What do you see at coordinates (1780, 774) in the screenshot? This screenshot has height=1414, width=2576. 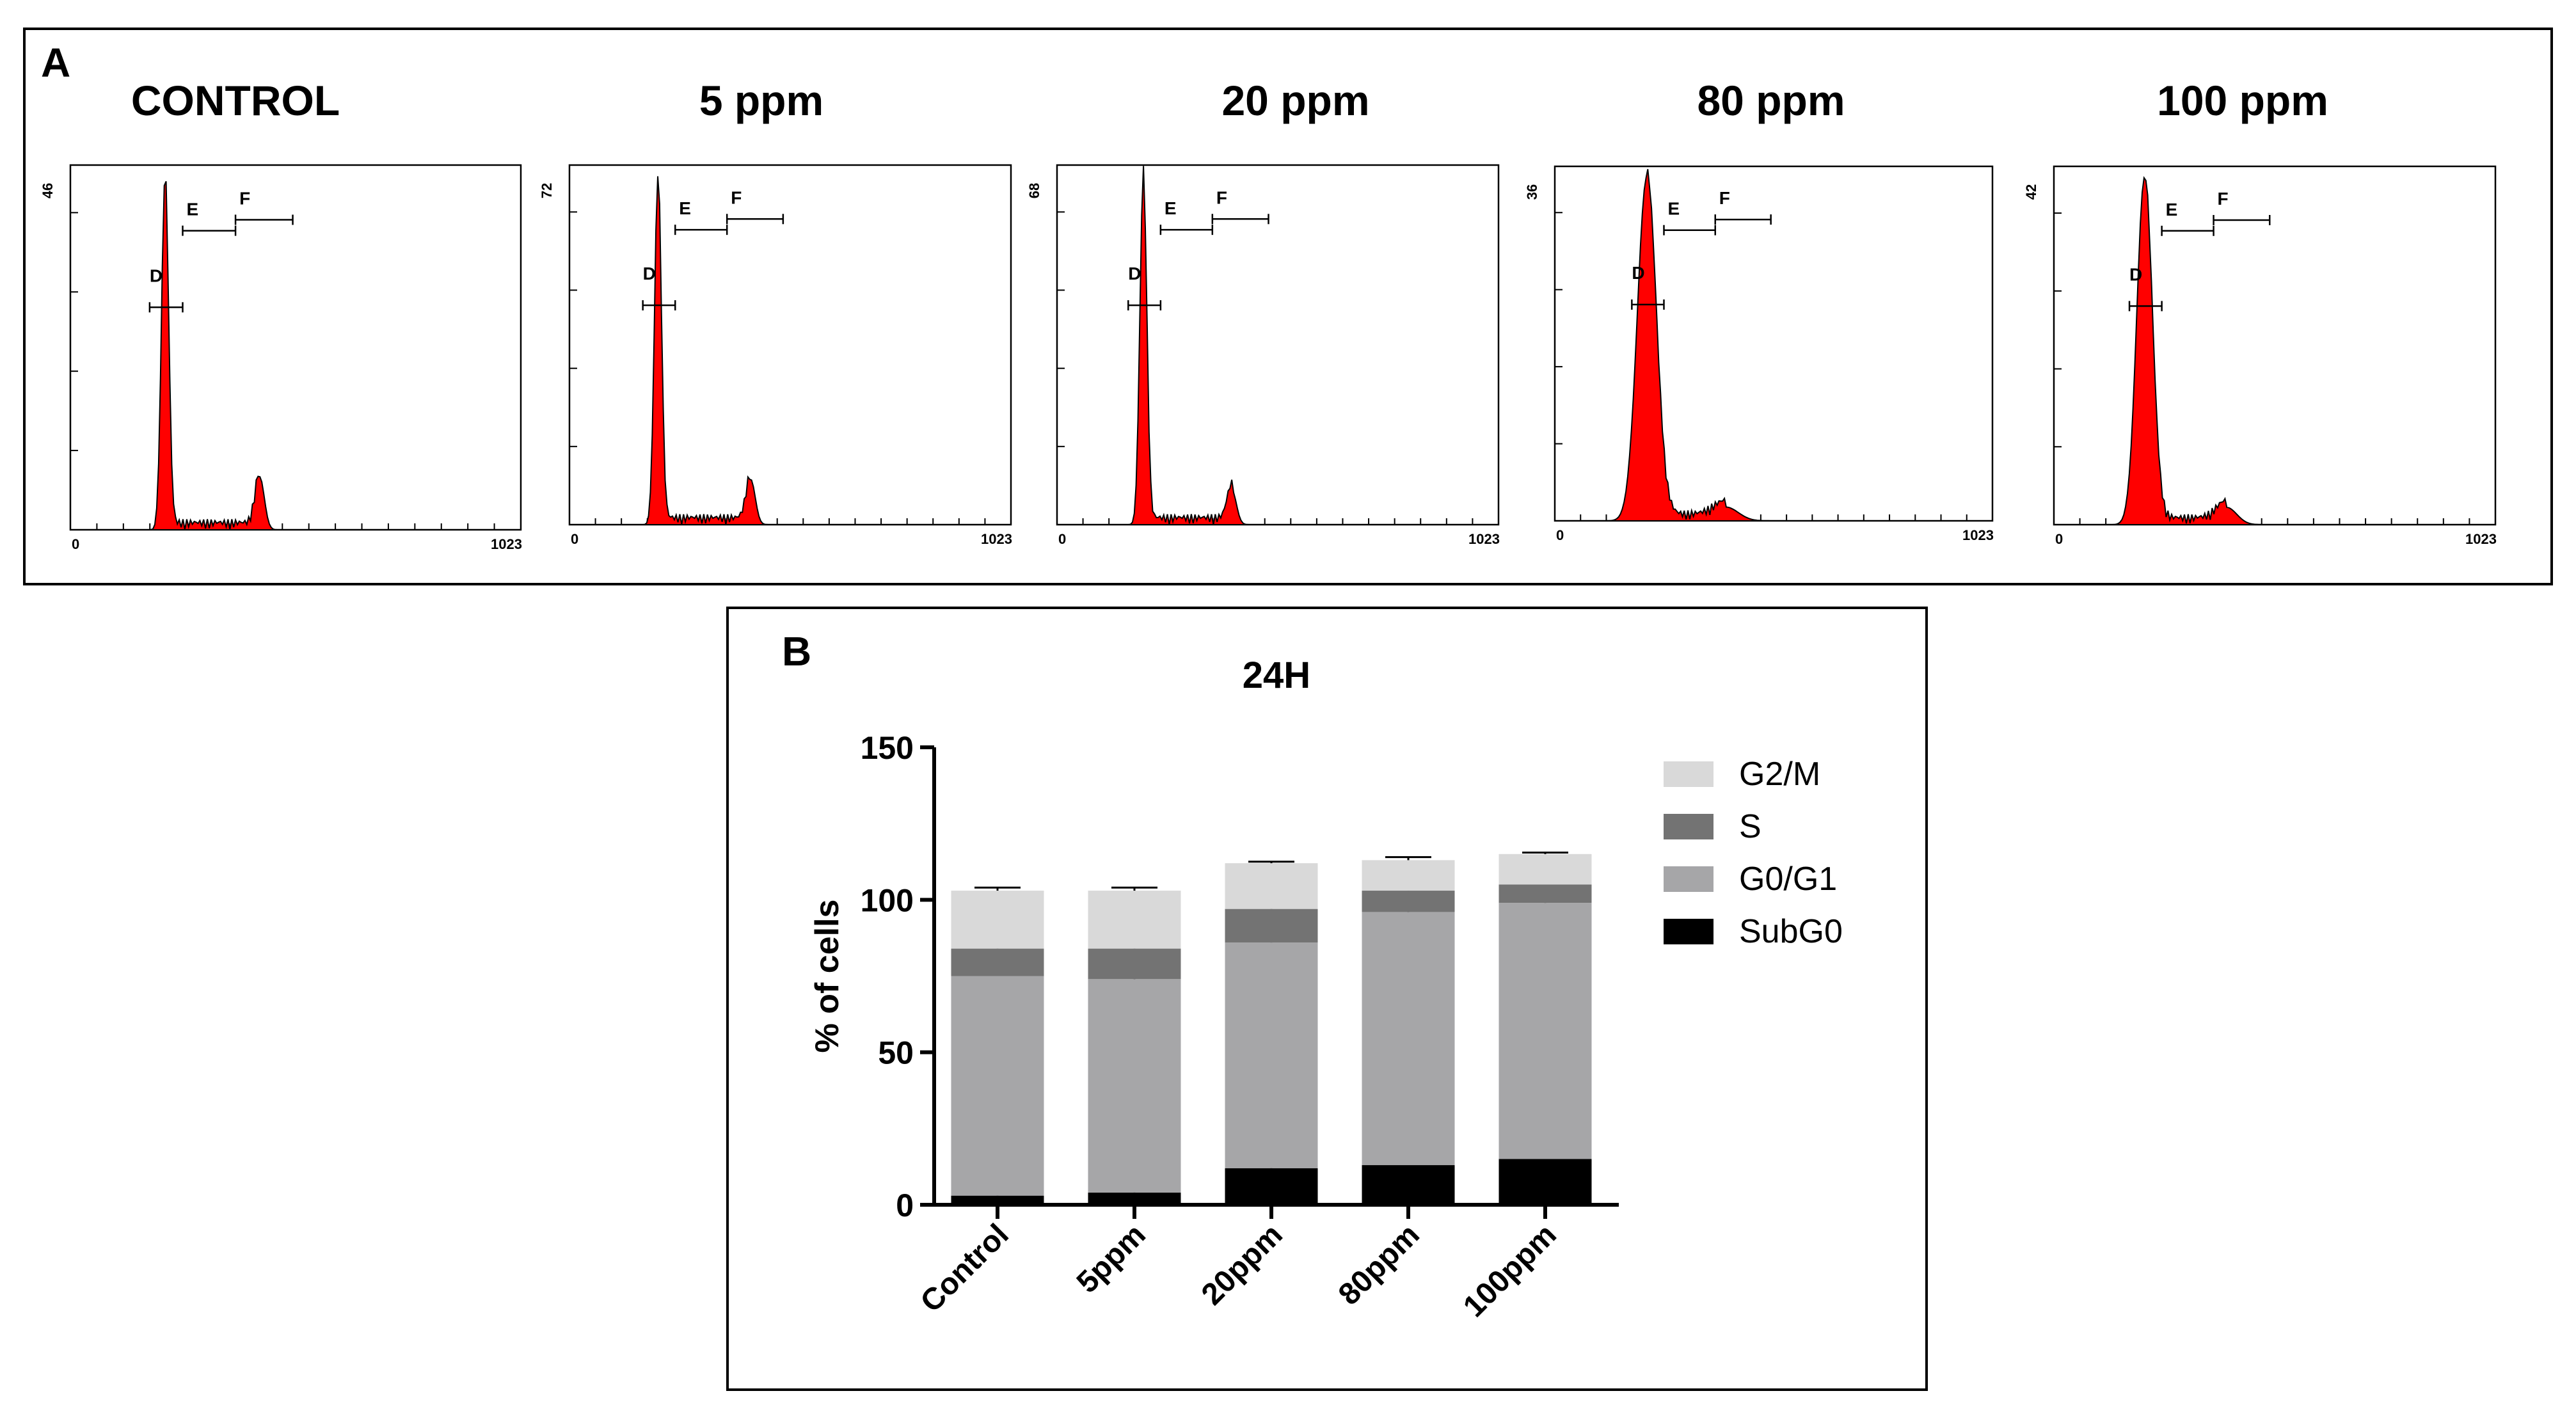 I see `legend-label: G2/M` at bounding box center [1780, 774].